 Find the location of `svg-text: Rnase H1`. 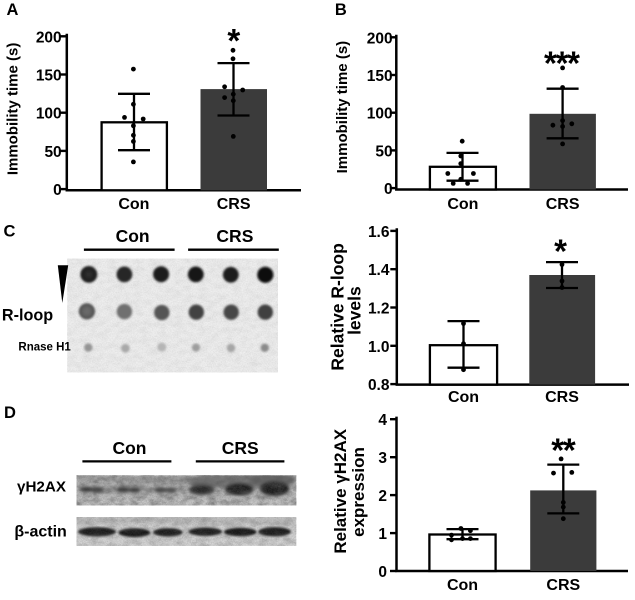

svg-text: Rnase H1 is located at coordinates (44, 348).